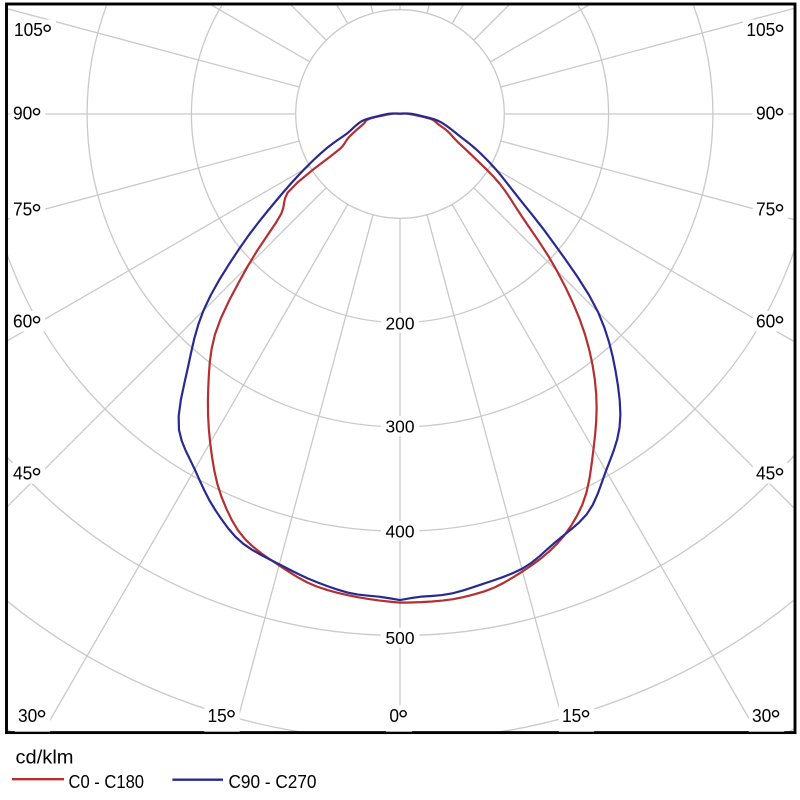 The width and height of the screenshot is (800, 800). Describe the element at coordinates (400, 426) in the screenshot. I see `svg-text: 300` at that location.